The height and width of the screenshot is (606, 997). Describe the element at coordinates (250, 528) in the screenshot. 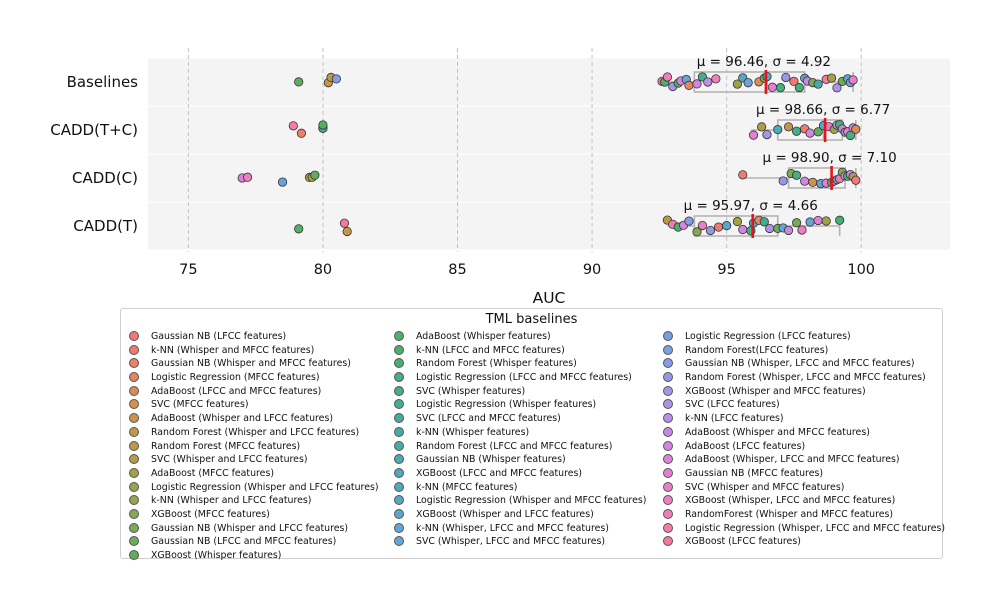

I see `legend-label: Gaussian NB (Whisper and LFCC features)` at that location.